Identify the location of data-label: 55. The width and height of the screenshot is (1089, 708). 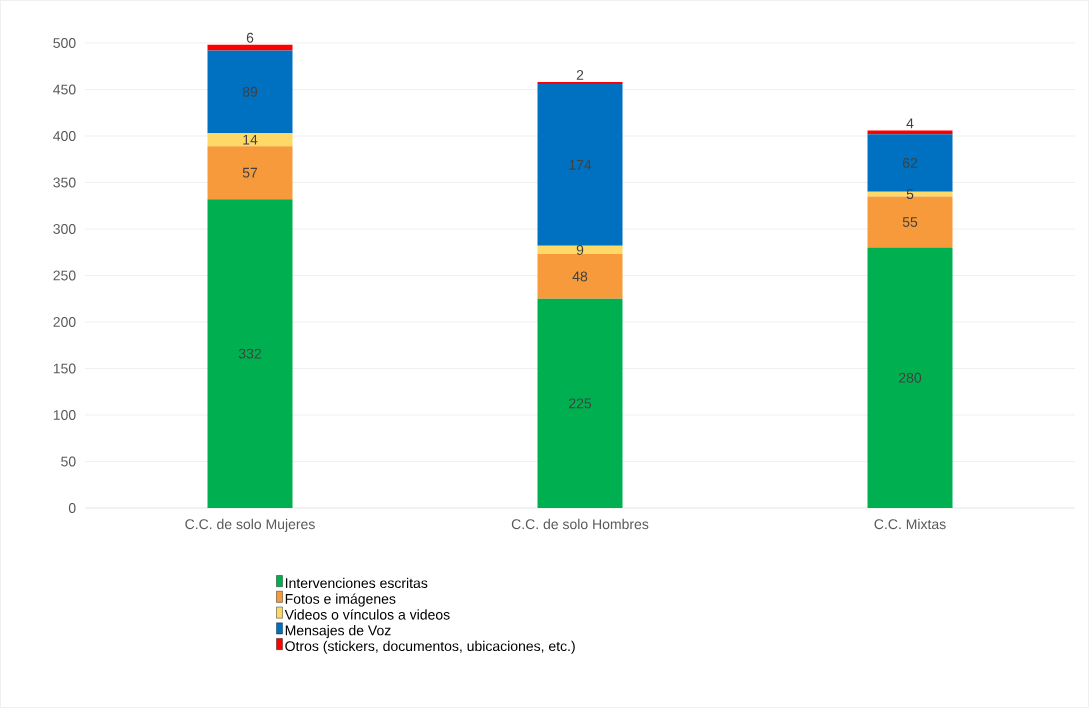
(910, 222).